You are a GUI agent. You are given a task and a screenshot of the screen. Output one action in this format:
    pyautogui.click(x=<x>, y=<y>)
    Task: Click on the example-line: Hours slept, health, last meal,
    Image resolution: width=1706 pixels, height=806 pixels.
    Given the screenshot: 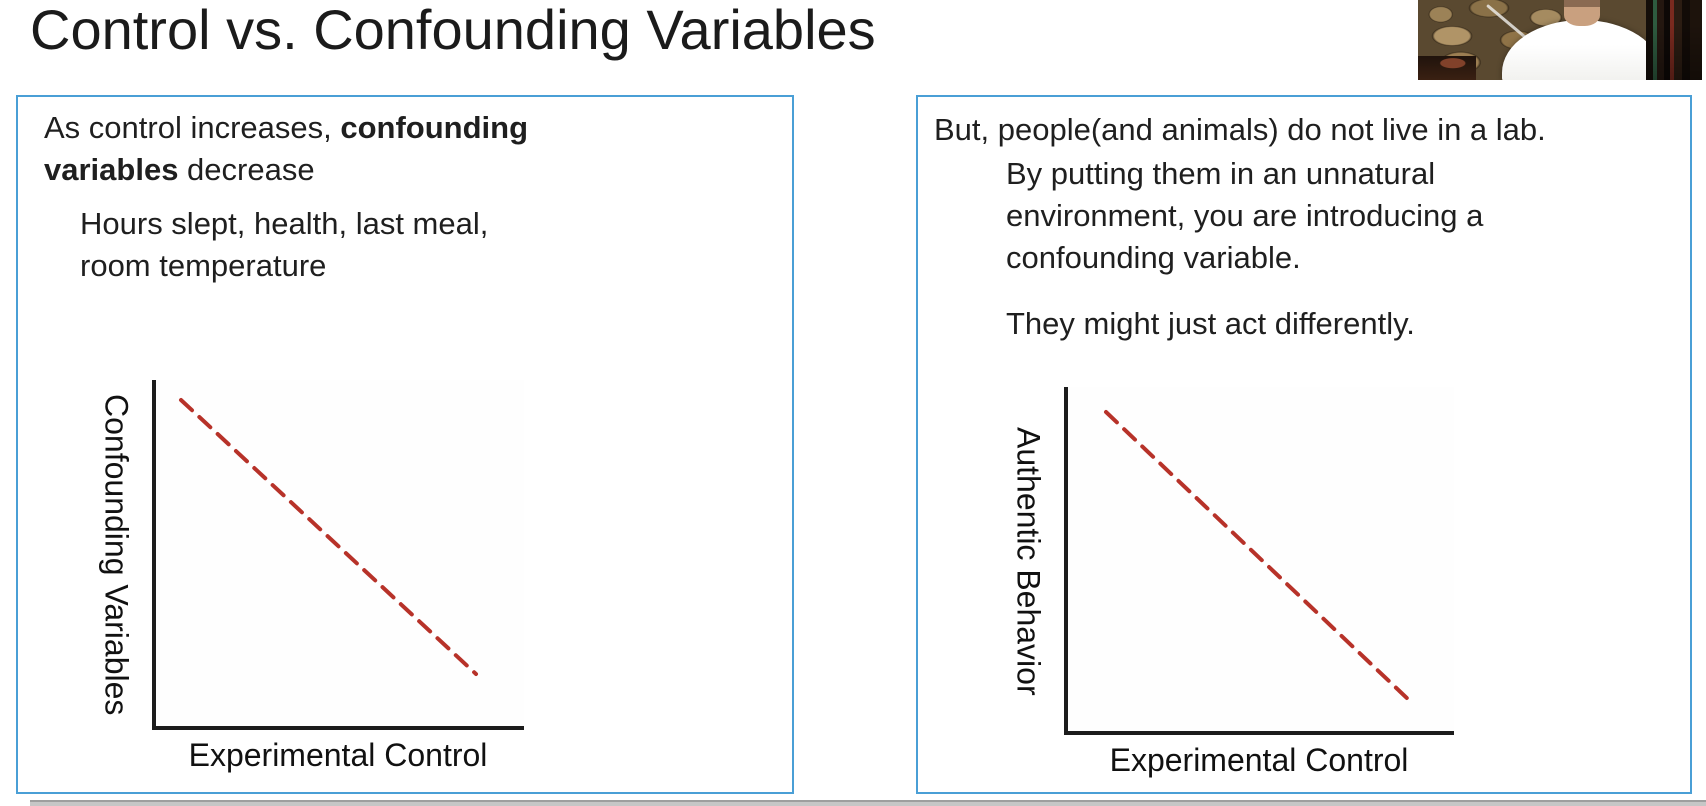 What is the action you would take?
    pyautogui.click(x=284, y=223)
    